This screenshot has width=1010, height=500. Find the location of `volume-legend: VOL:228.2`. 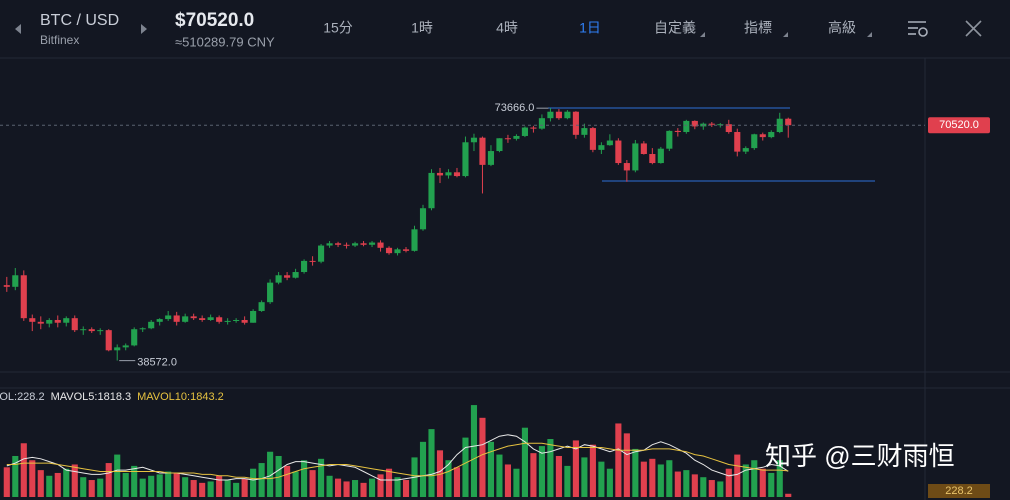

volume-legend: VOL:228.2 is located at coordinates (22, 397).